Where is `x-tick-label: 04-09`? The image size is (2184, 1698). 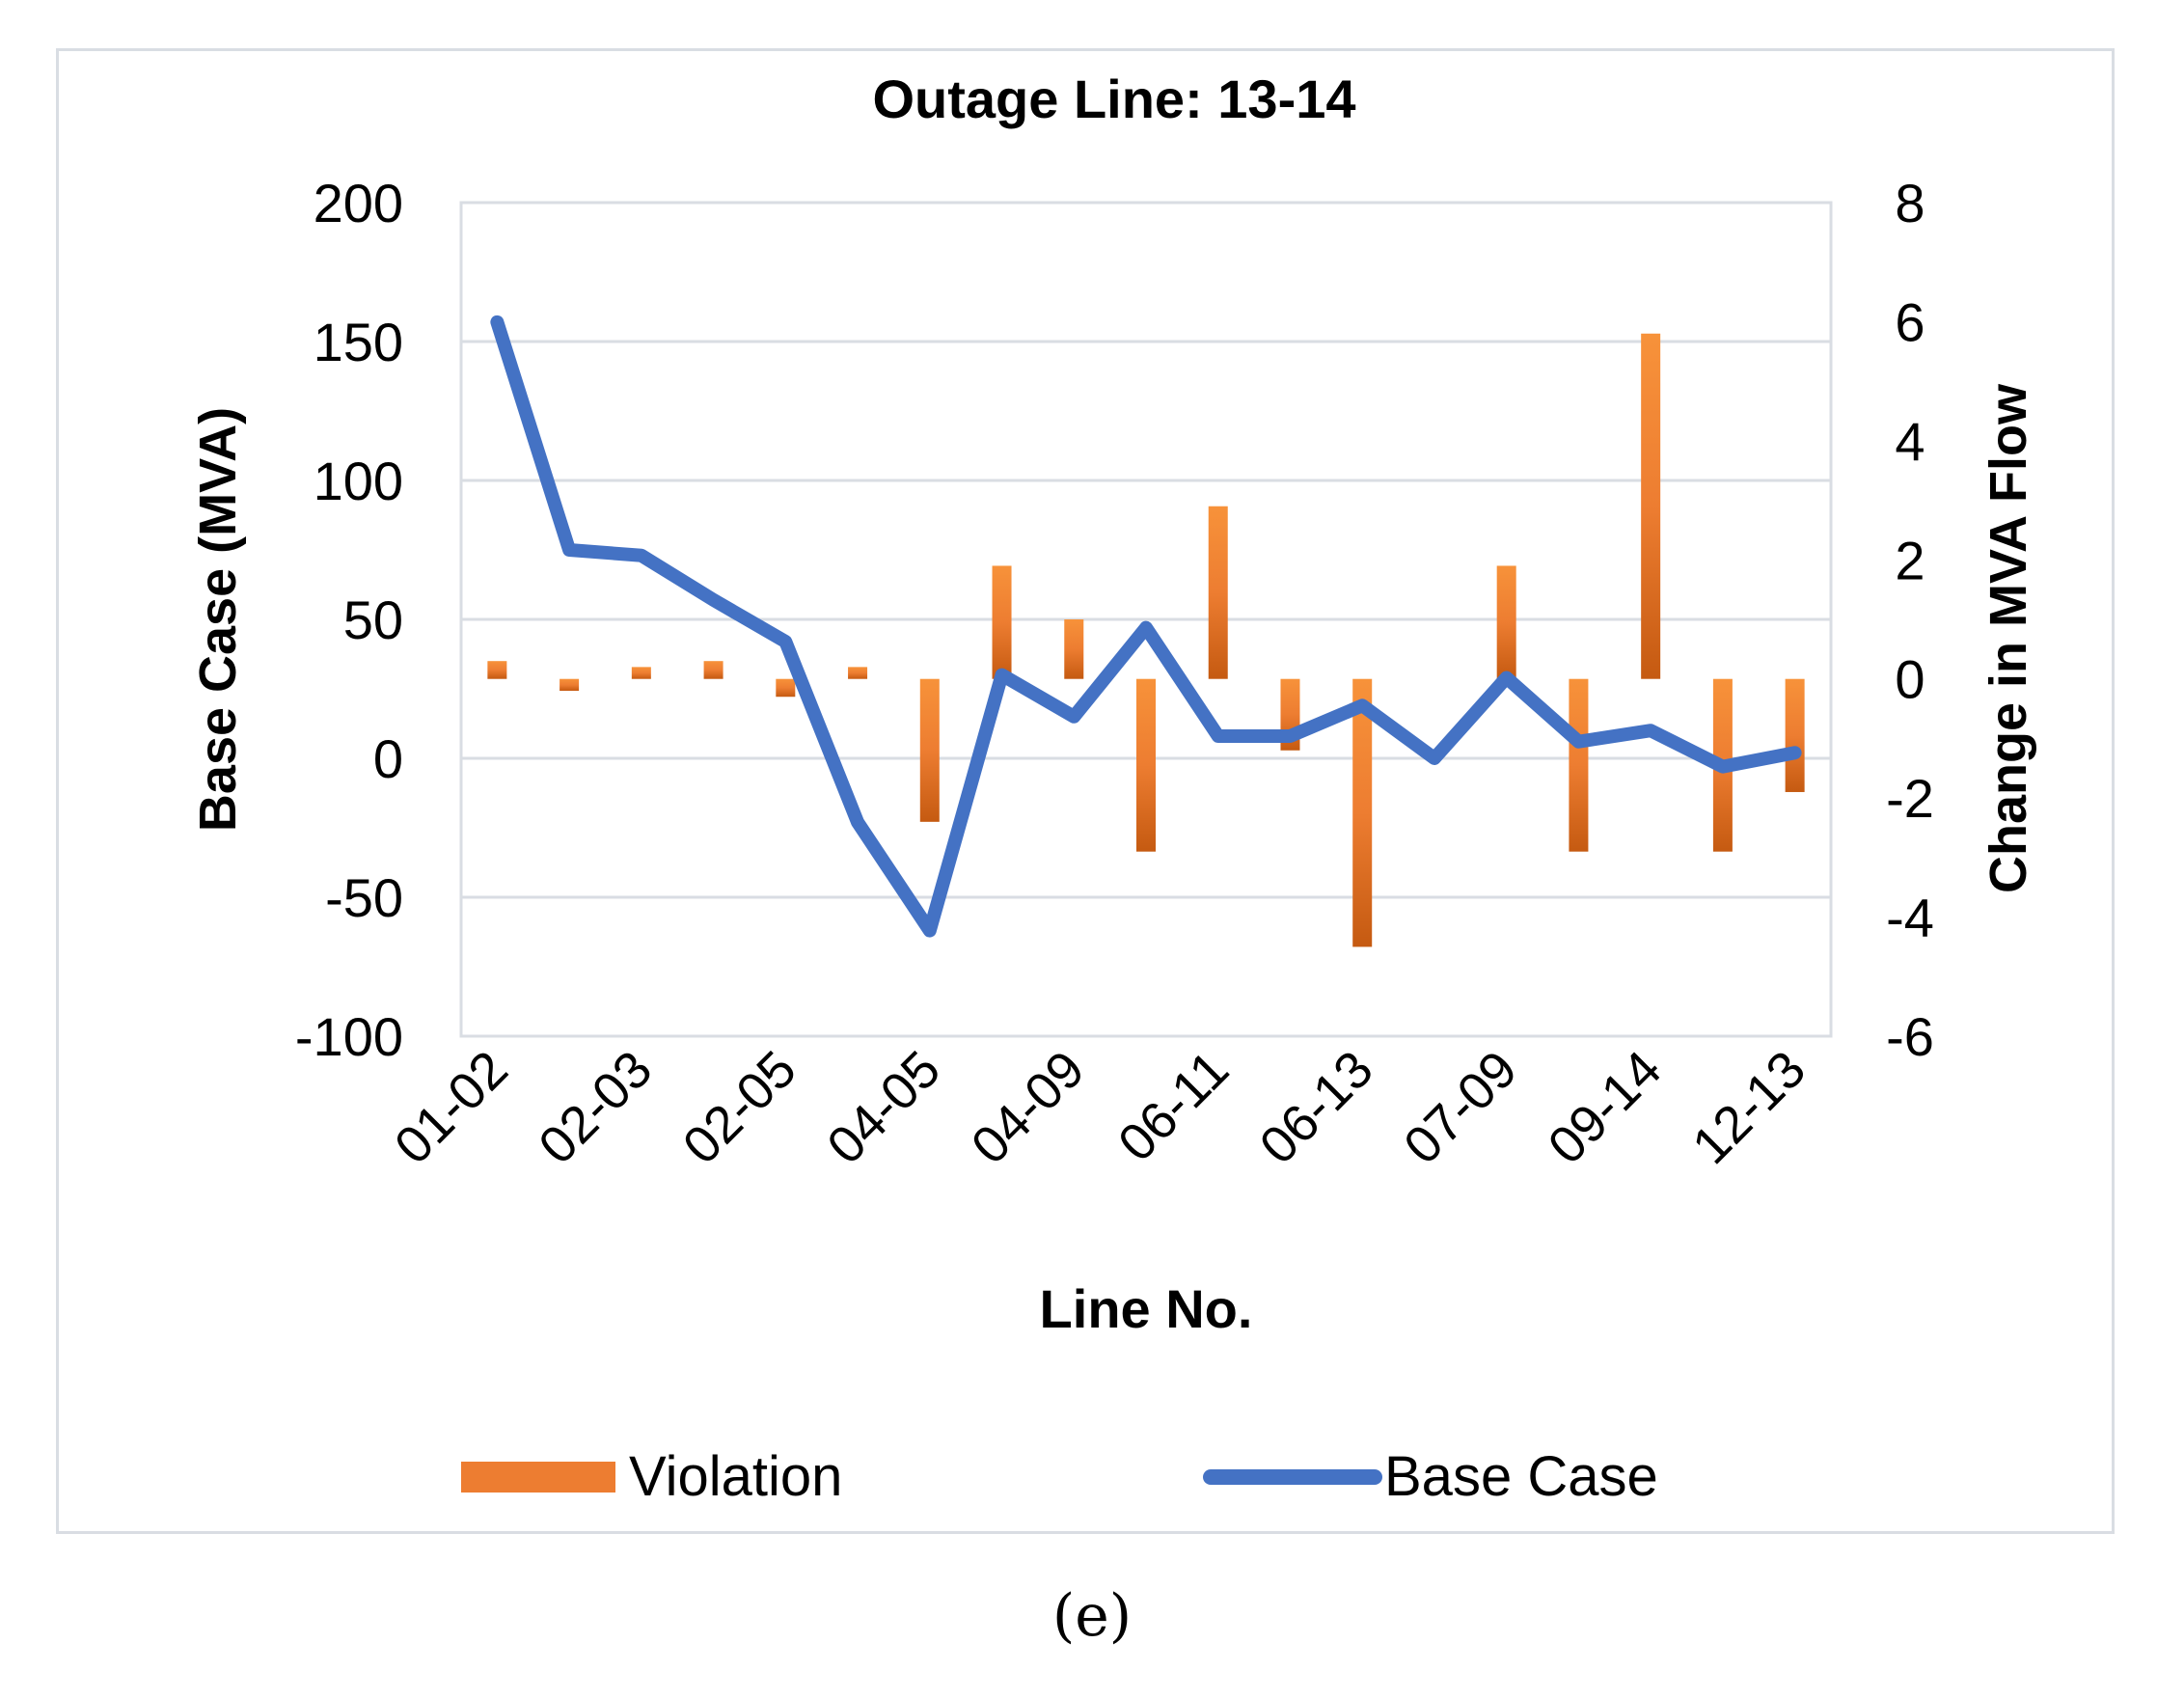 x-tick-label: 04-09 is located at coordinates (1029, 1107).